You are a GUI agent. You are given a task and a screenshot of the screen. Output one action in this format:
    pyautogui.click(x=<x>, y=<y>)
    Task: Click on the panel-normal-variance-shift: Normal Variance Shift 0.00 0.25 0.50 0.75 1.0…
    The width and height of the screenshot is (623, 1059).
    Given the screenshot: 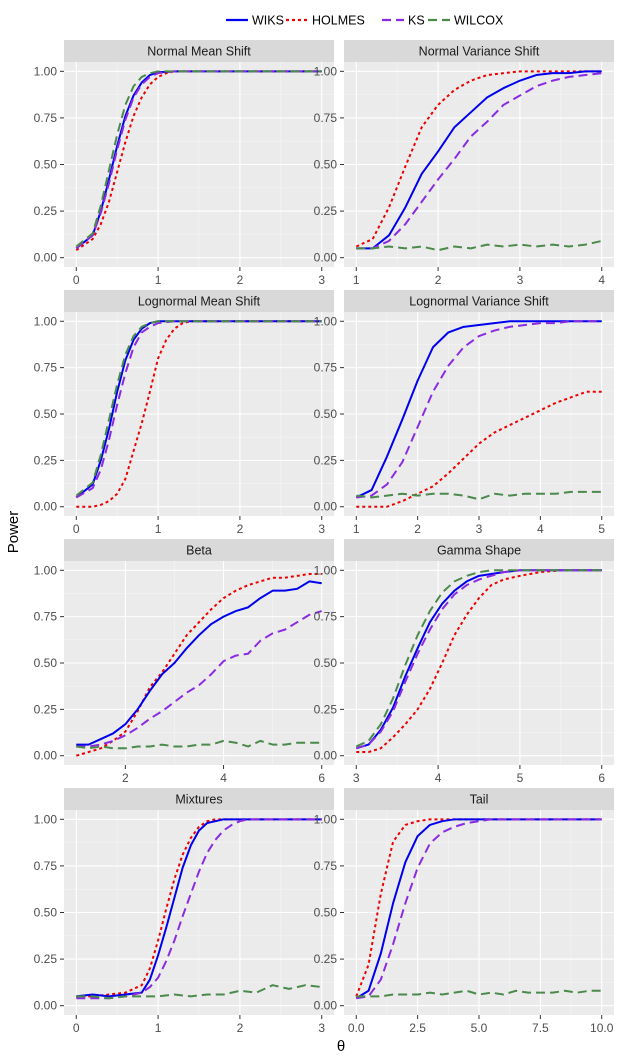 What is the action you would take?
    pyautogui.click(x=464, y=163)
    